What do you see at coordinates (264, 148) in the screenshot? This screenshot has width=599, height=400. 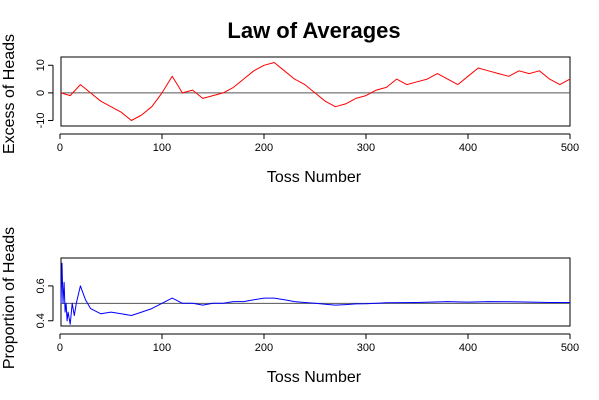 I see `top-x-tick-label: 200` at bounding box center [264, 148].